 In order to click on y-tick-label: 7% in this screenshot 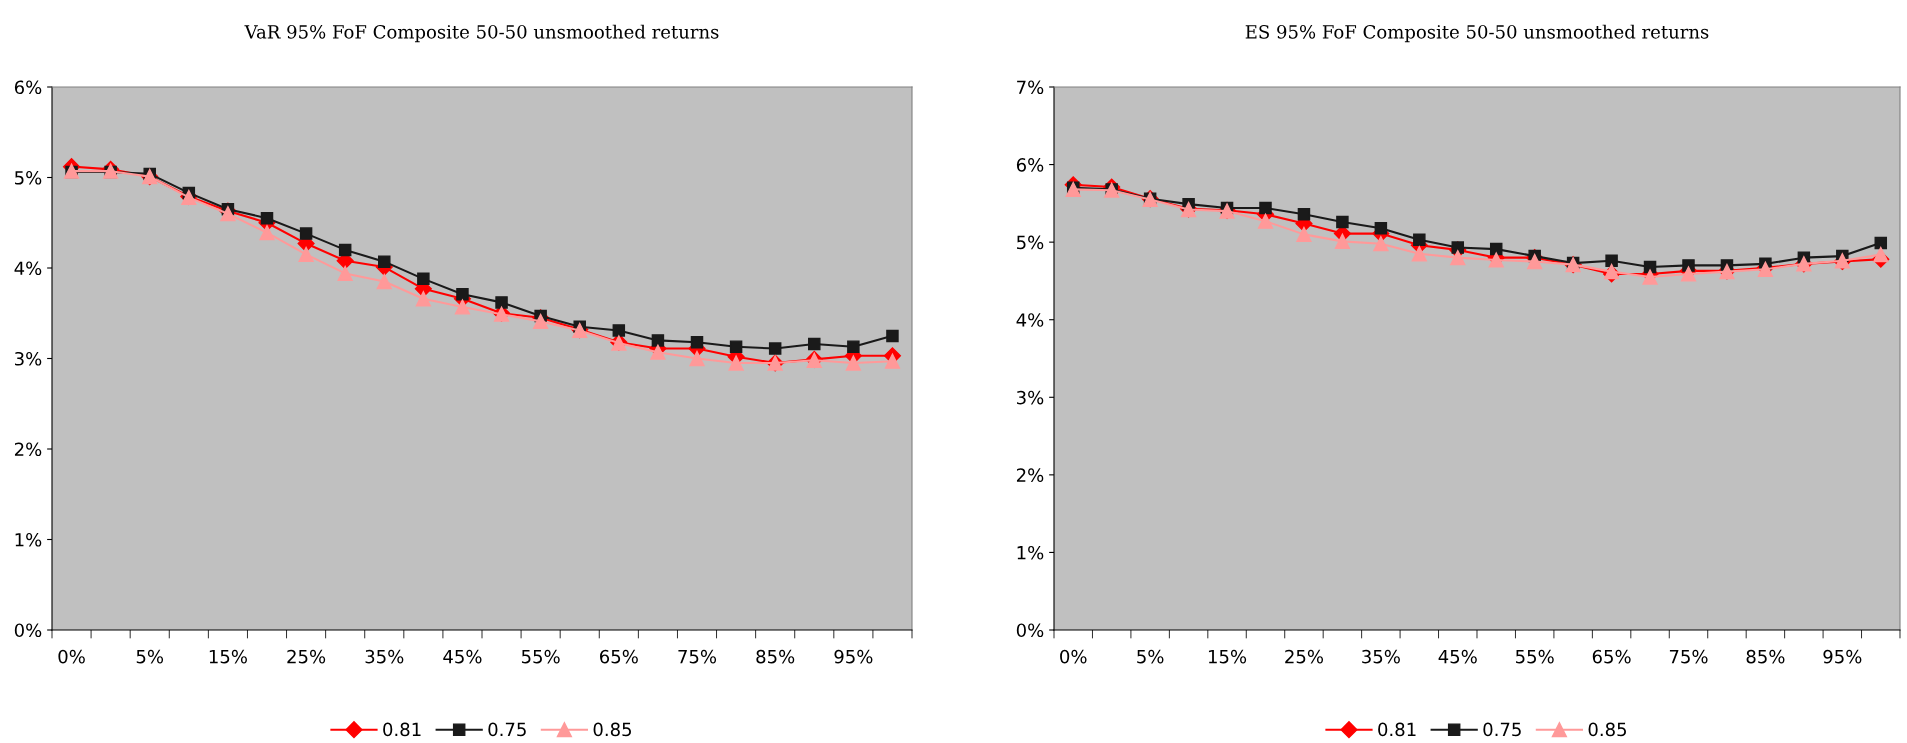, I will do `click(1030, 87)`.